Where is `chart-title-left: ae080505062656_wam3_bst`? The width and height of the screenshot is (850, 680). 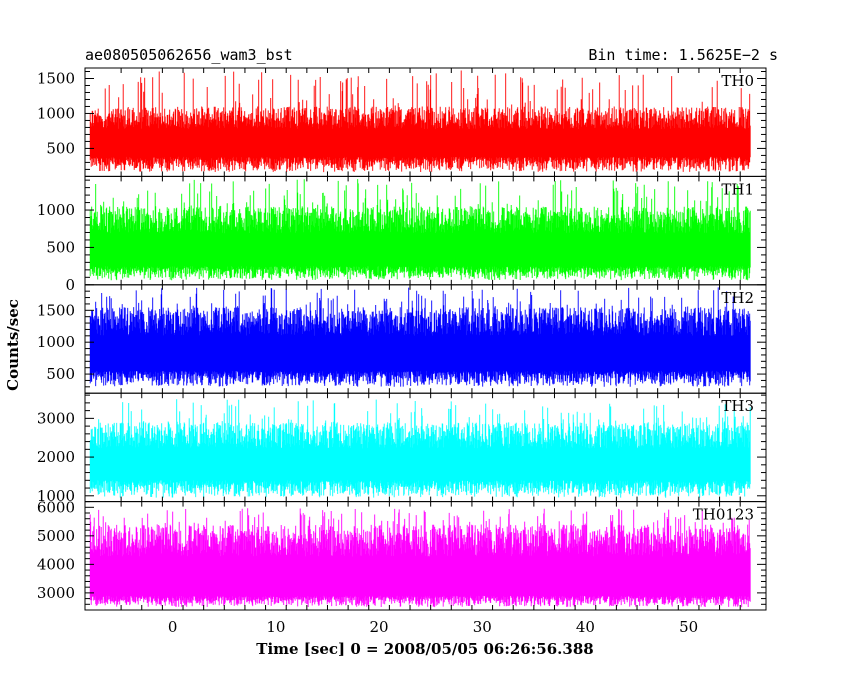 chart-title-left: ae080505062656_wam3_bst is located at coordinates (189, 55).